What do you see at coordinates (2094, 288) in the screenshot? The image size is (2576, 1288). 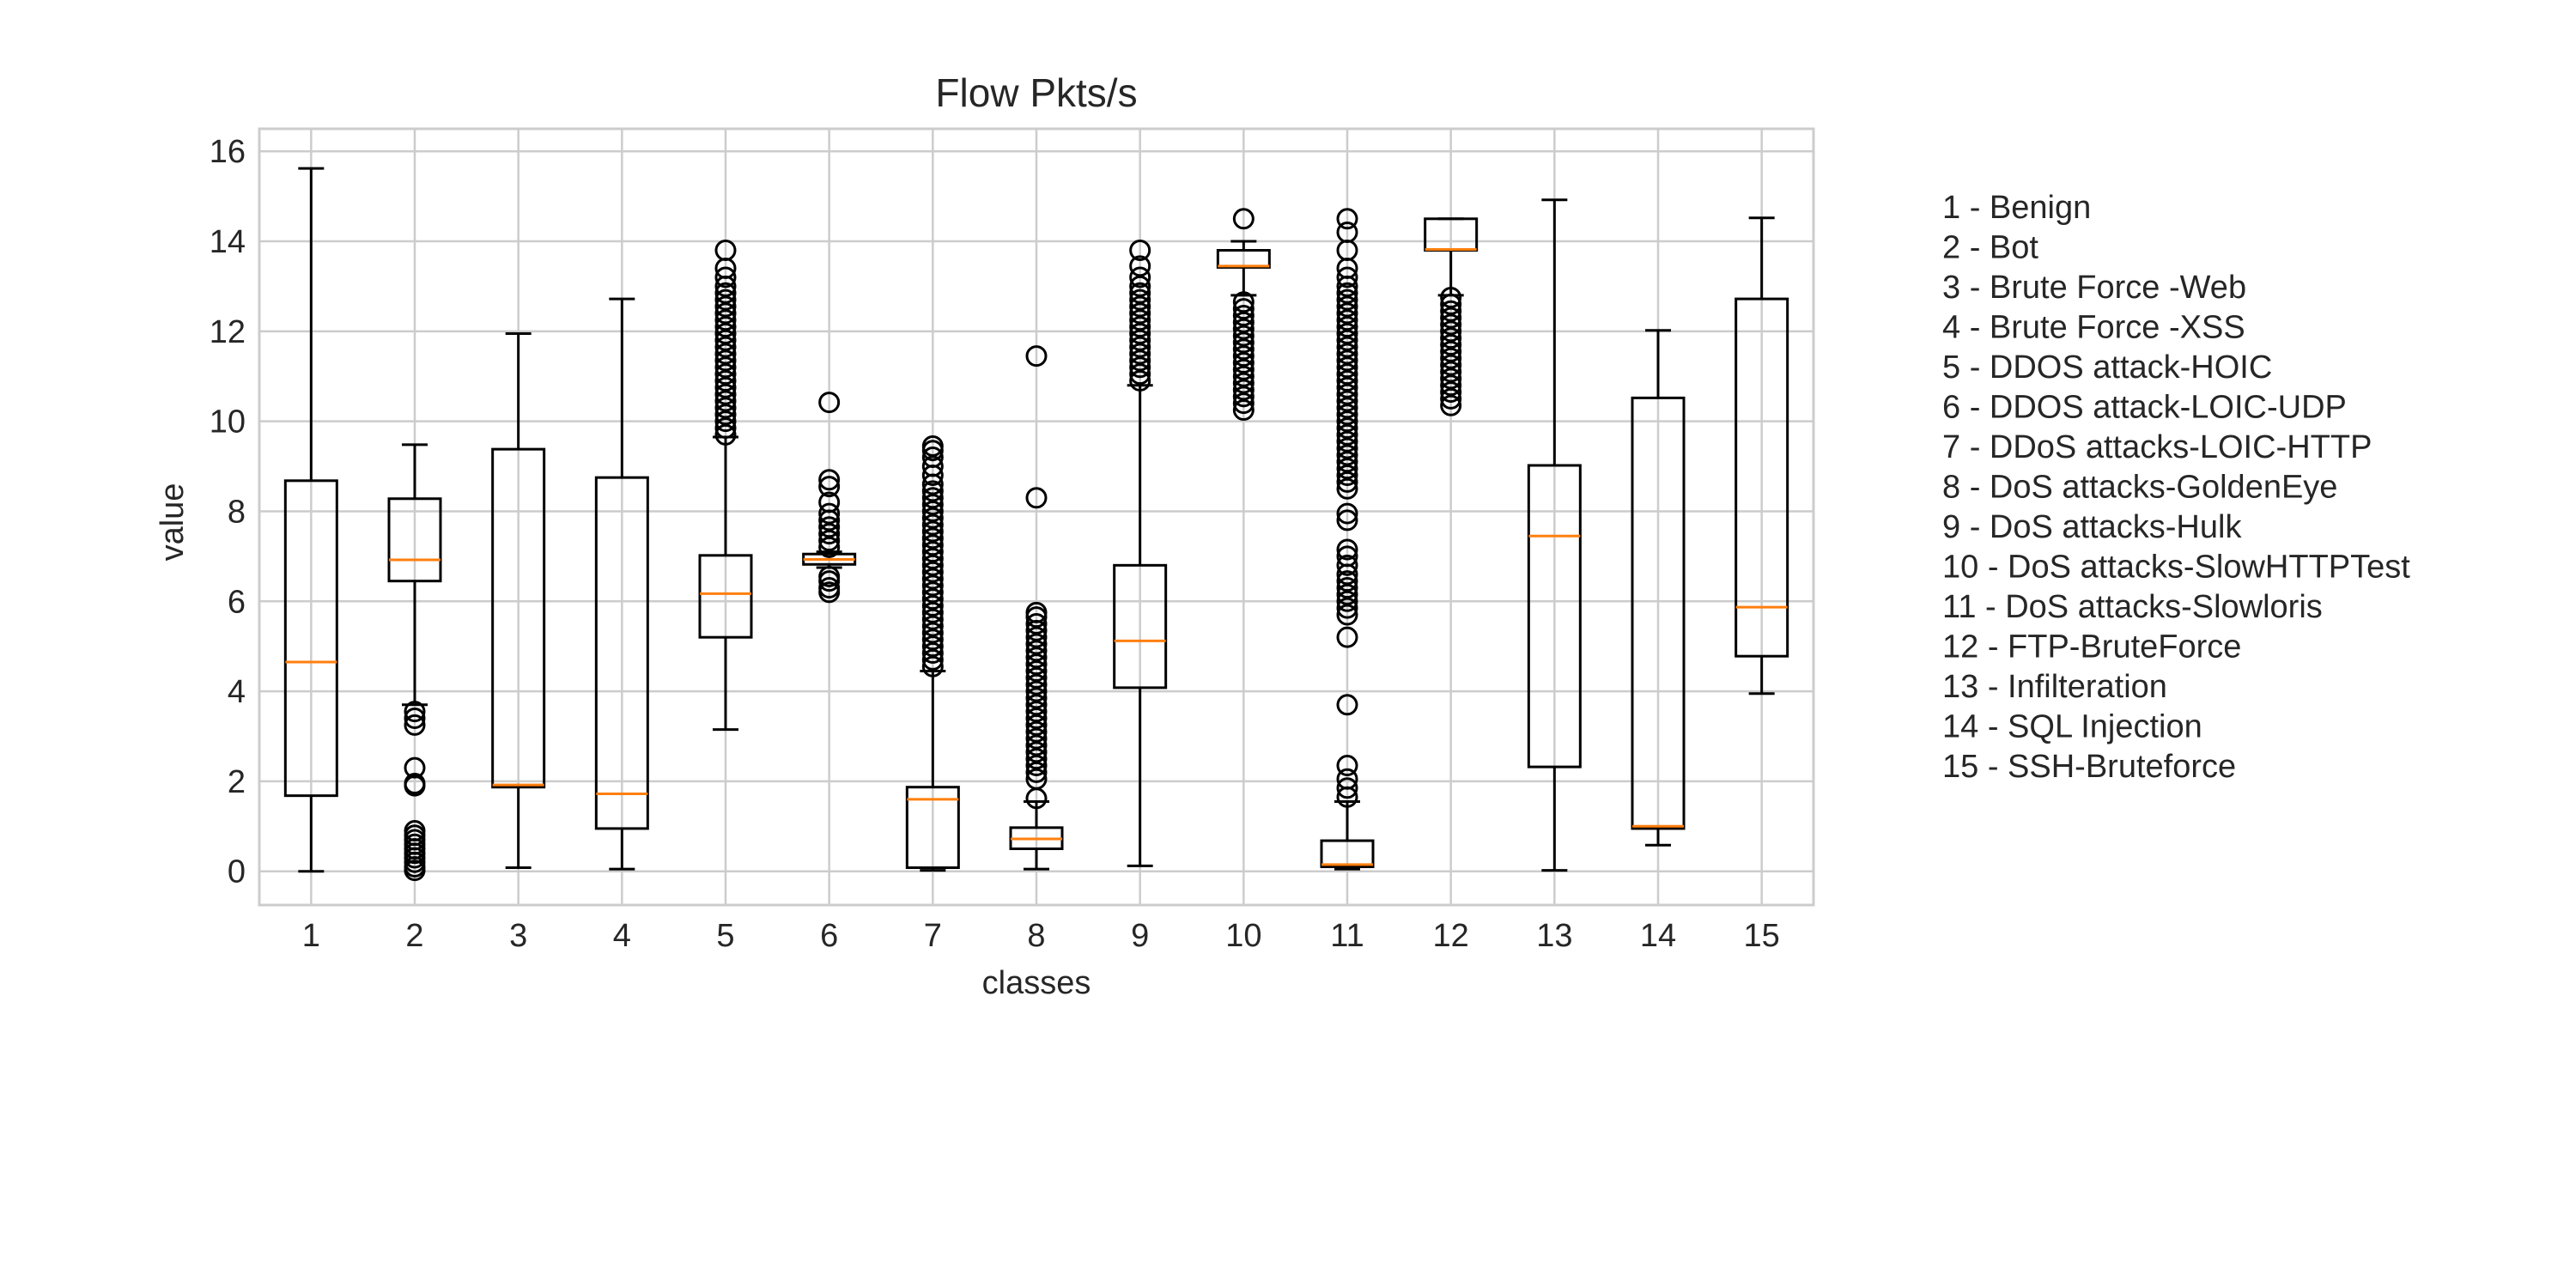 I see `legend-item: 3 - Brute Force -Web` at bounding box center [2094, 288].